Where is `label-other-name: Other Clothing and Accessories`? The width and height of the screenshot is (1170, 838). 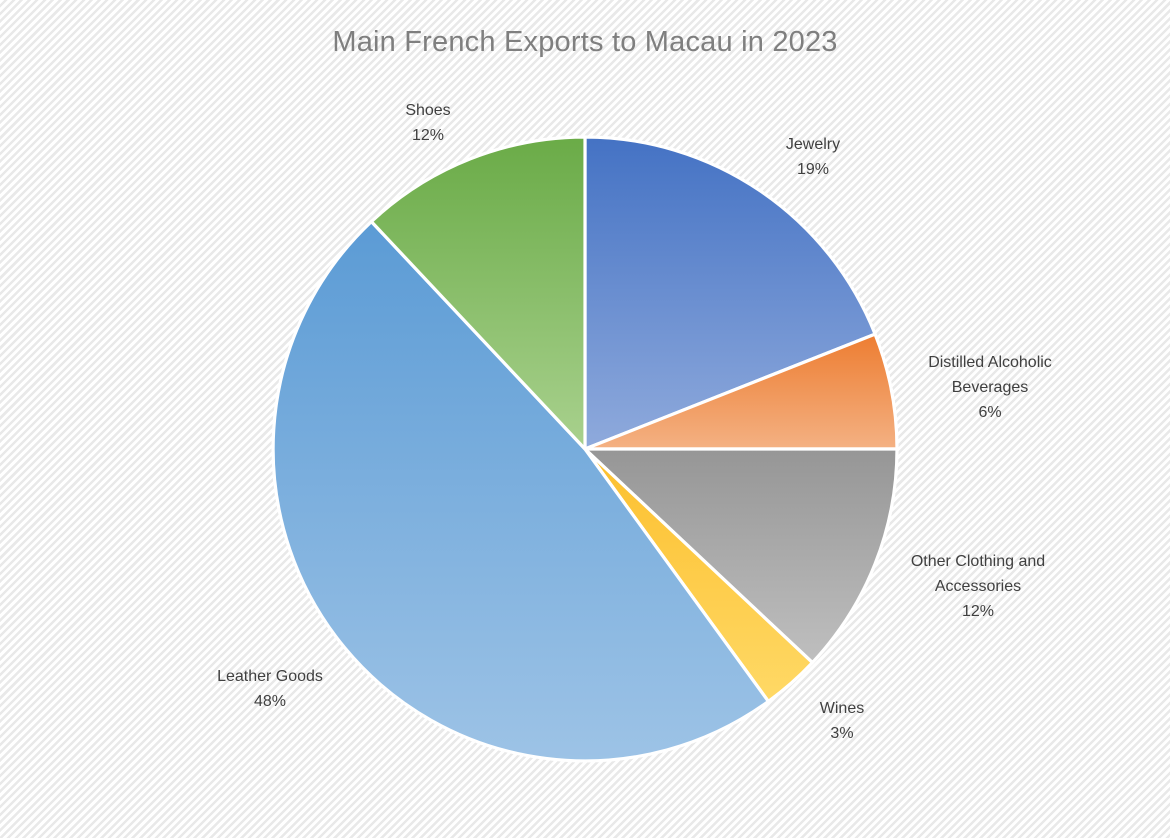 label-other-name: Other Clothing and Accessories is located at coordinates (978, 574).